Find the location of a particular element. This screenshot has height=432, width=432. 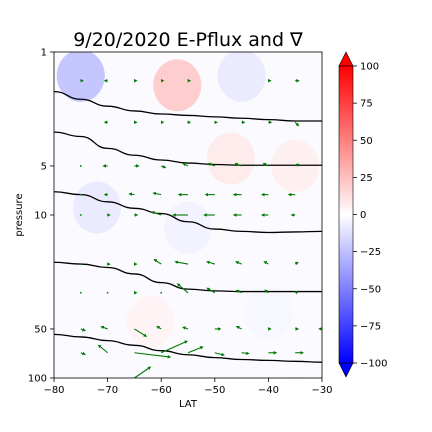

colorbar-extend-min is located at coordinates (346, 370).